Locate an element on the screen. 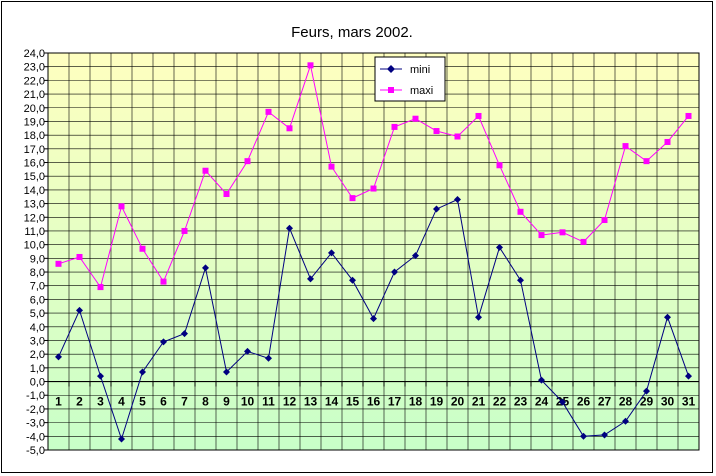  y-tick-label: 3,0 is located at coordinates (37, 341).